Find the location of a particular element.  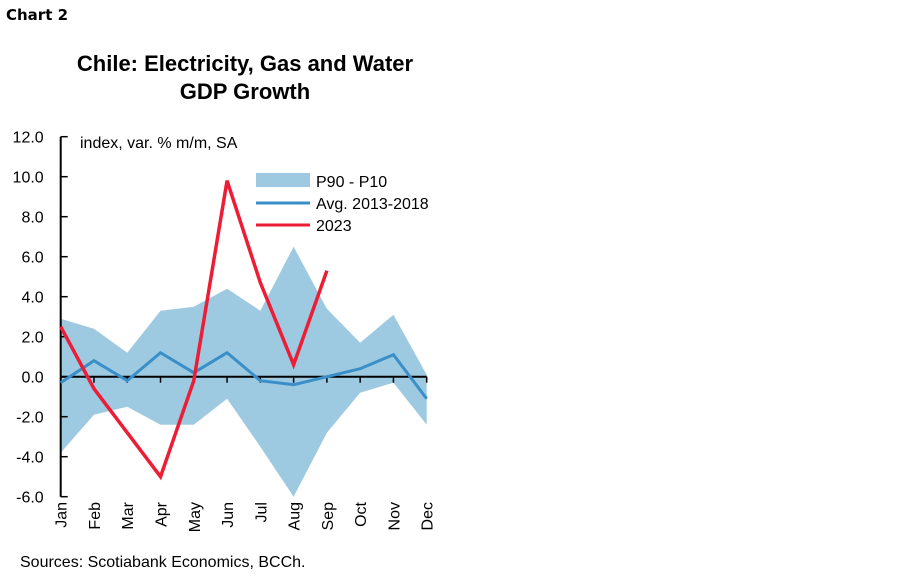

x-tick-label: Apr is located at coordinates (162, 514).